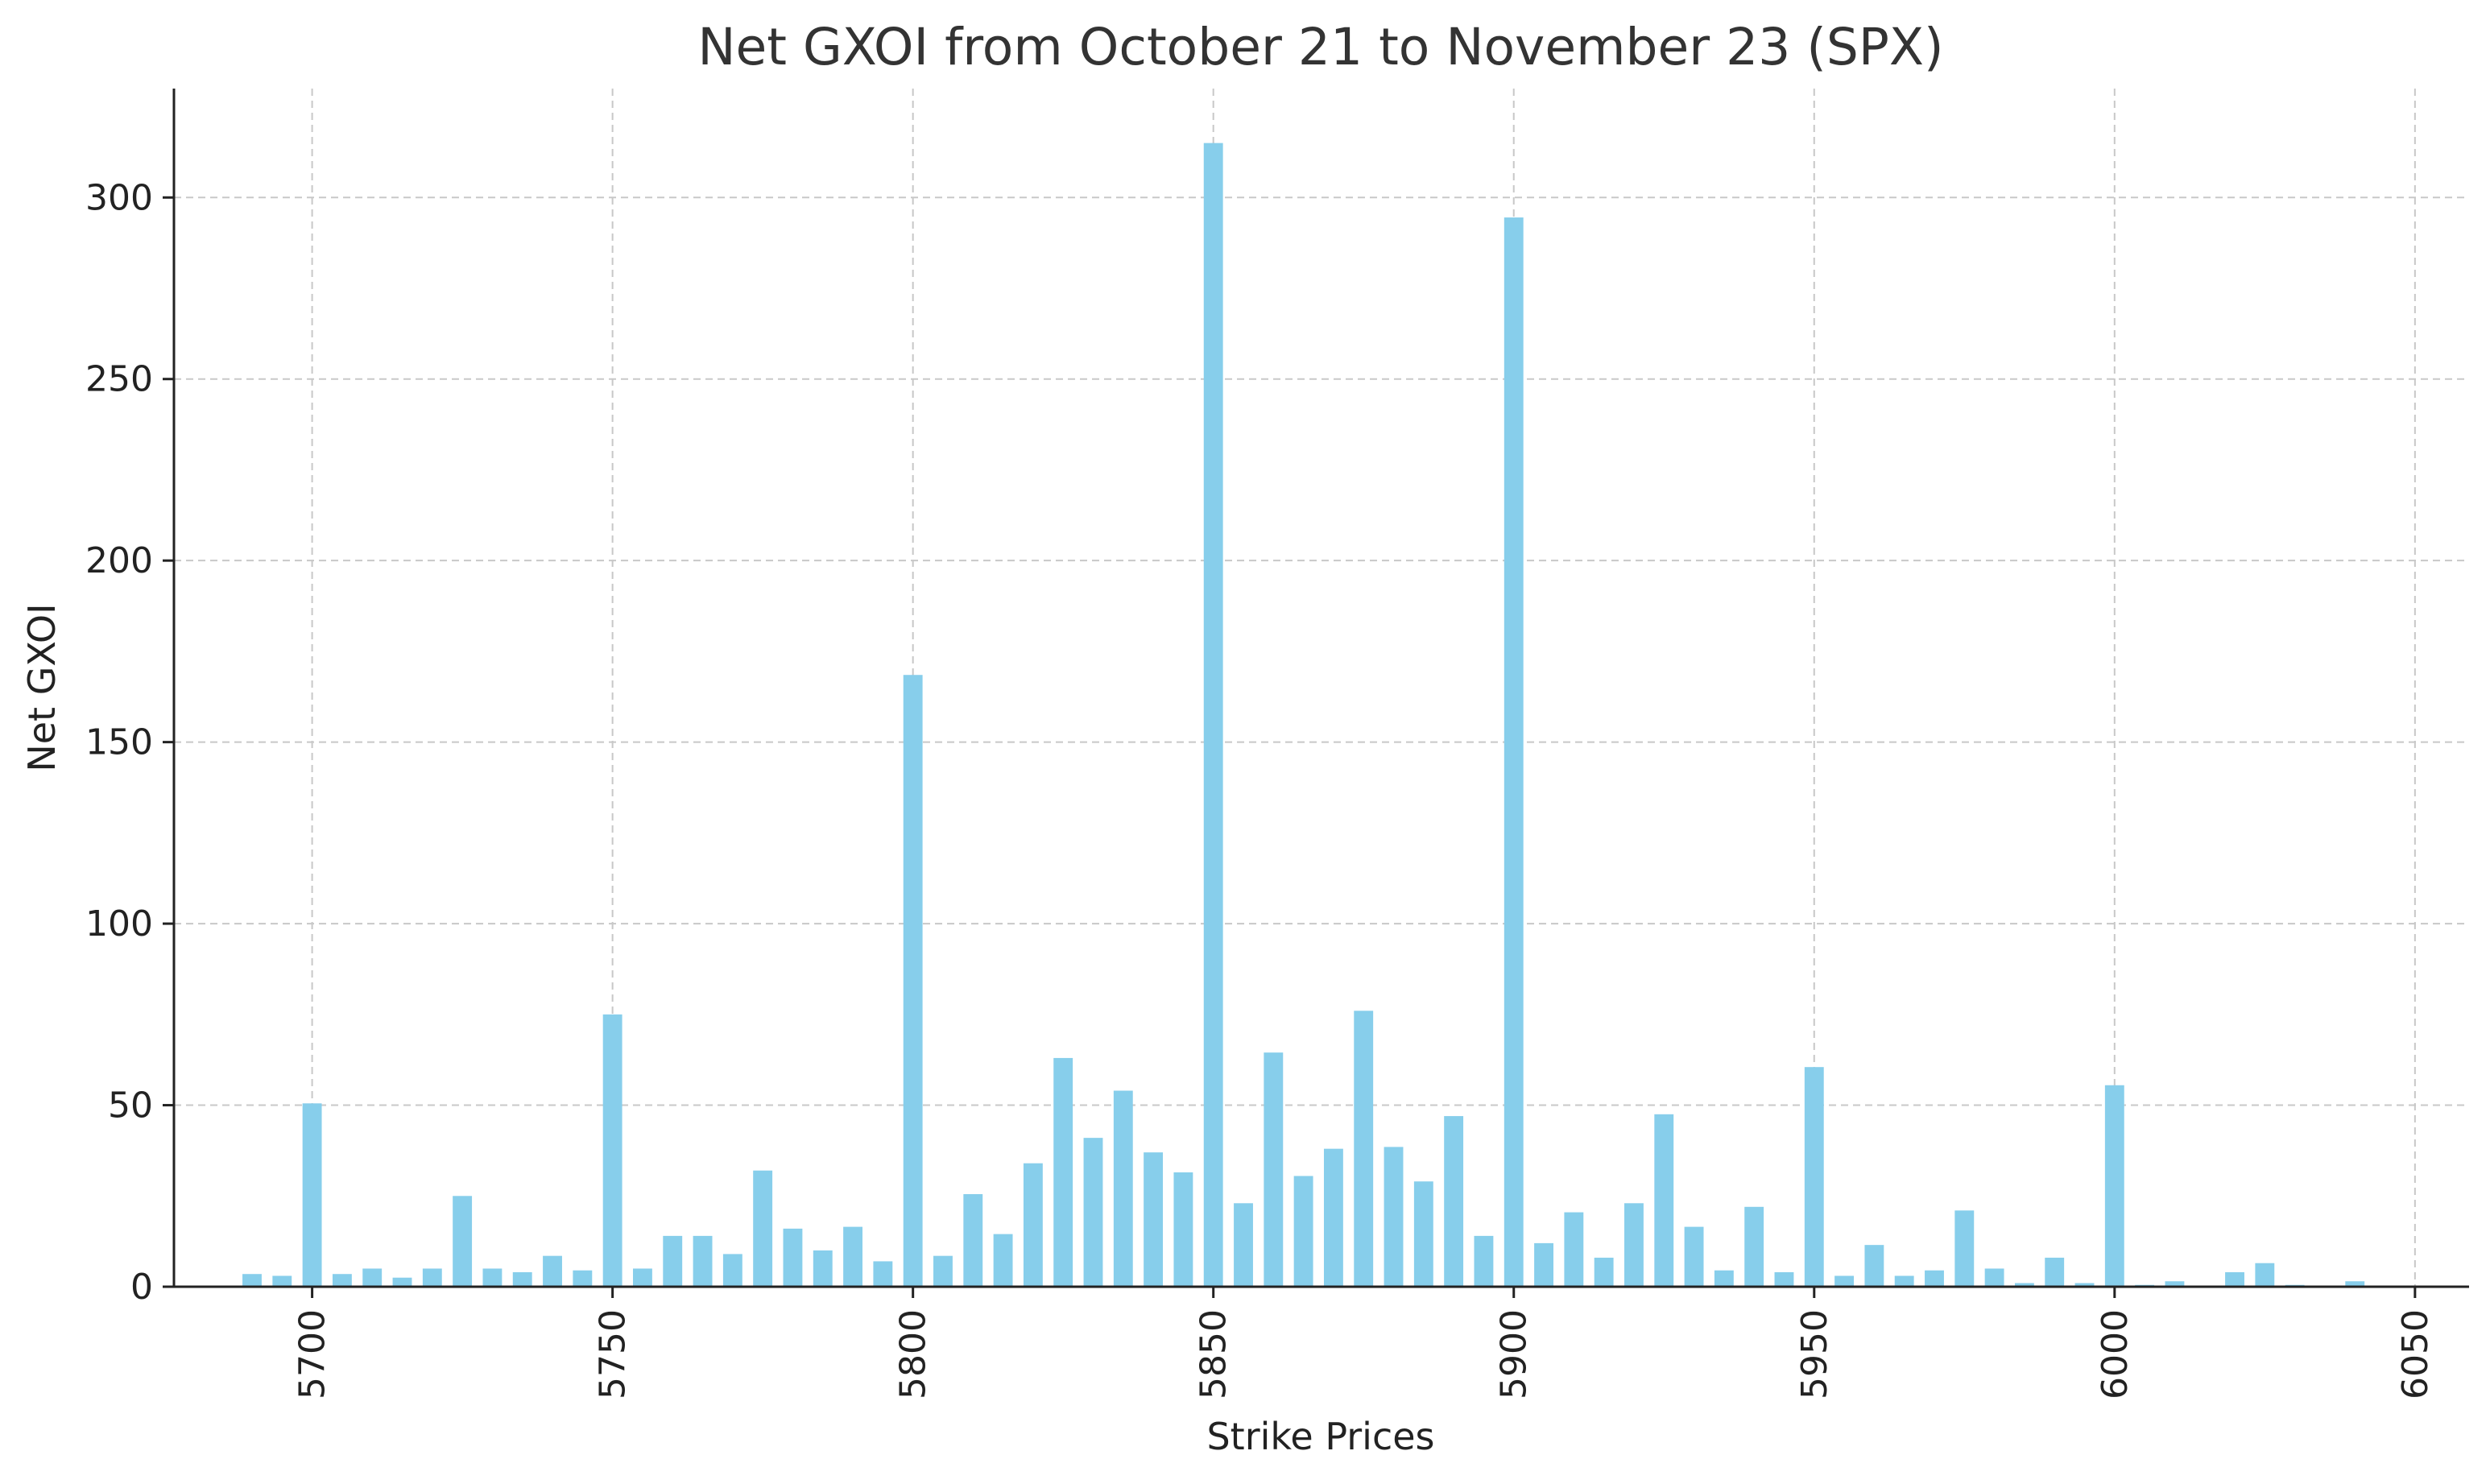 The image size is (2490, 1484). Describe the element at coordinates (913, 1354) in the screenshot. I see `x-tick-label: 5800` at that location.